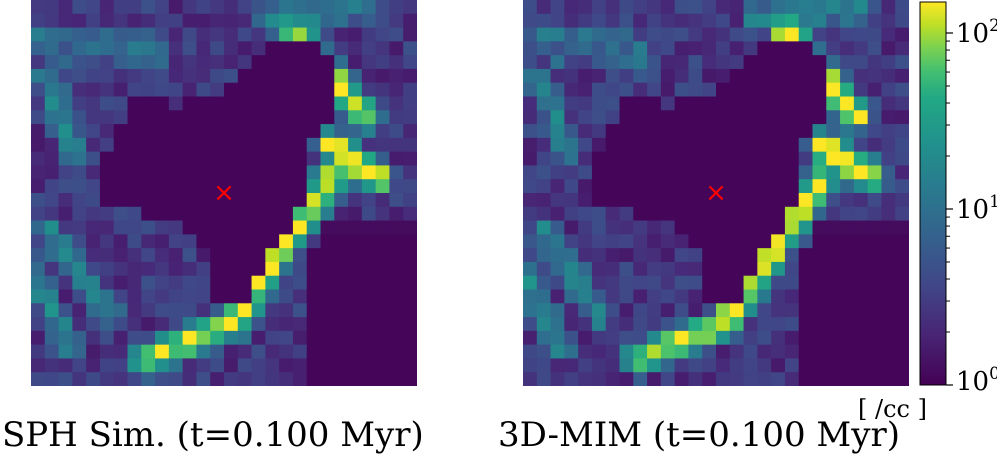 Image resolution: width=997 pixels, height=461 pixels. Describe the element at coordinates (699, 435) in the screenshot. I see `caption-mim: 3D-MIM (t=0.100 Myr)` at that location.